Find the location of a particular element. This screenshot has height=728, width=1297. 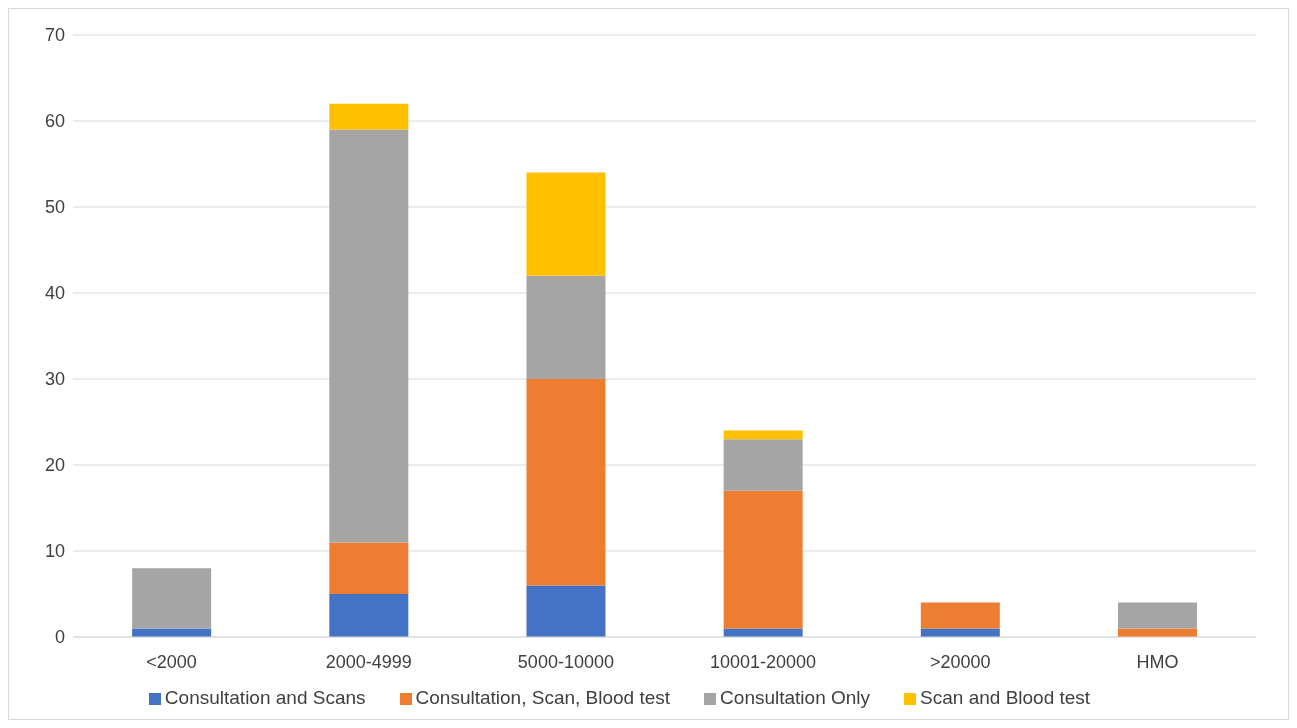

y-tick-label: 30 is located at coordinates (54, 379).